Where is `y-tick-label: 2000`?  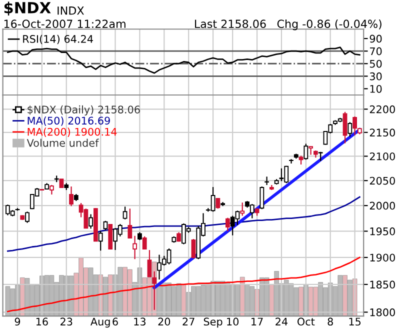
y-tick-label: 2000 is located at coordinates (382, 206).